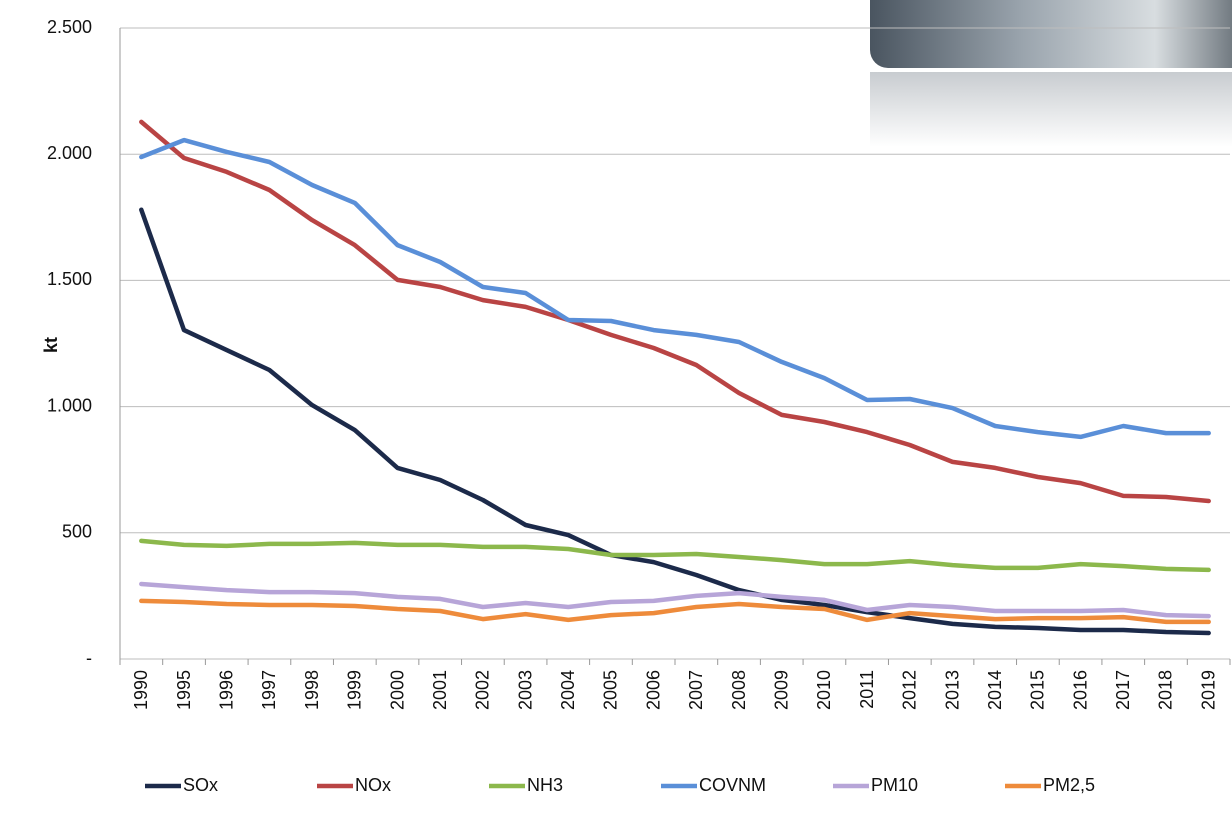  I want to click on x-tick-label: 2001, so click(440, 690).